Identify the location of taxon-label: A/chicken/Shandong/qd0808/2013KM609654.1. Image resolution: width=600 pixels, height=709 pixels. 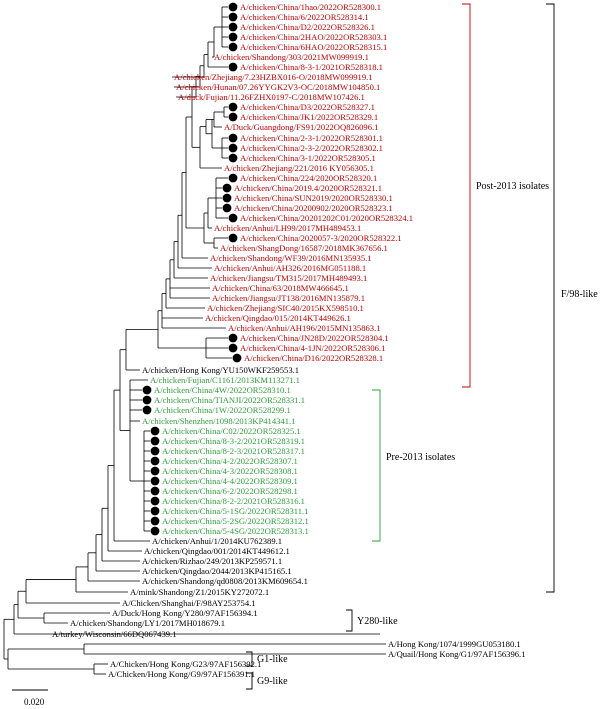
(225, 581).